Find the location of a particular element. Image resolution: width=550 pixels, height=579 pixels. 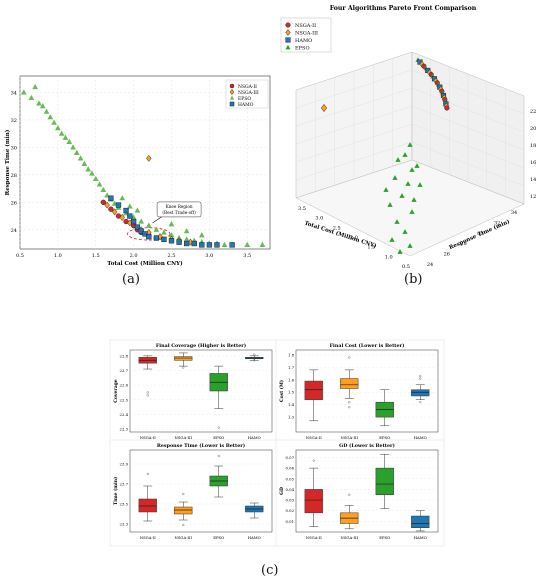

box-epso is located at coordinates (384, 481).